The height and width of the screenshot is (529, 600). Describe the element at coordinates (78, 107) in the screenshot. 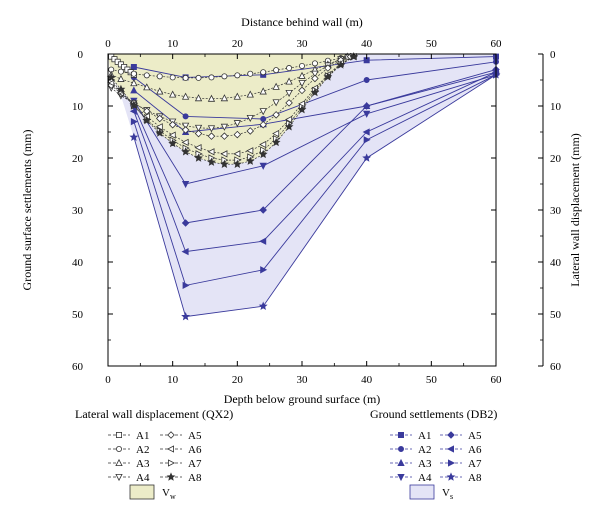

I see `left-y-tick-label: 10` at that location.